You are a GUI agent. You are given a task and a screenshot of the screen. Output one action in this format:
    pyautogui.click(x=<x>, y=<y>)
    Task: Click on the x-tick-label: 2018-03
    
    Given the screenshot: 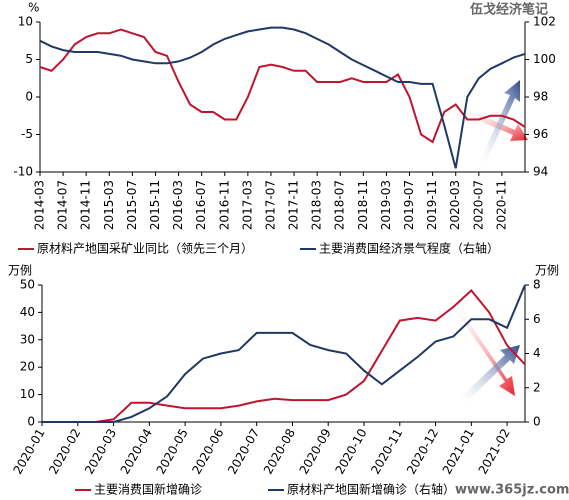 What is the action you would take?
    pyautogui.click(x=317, y=205)
    